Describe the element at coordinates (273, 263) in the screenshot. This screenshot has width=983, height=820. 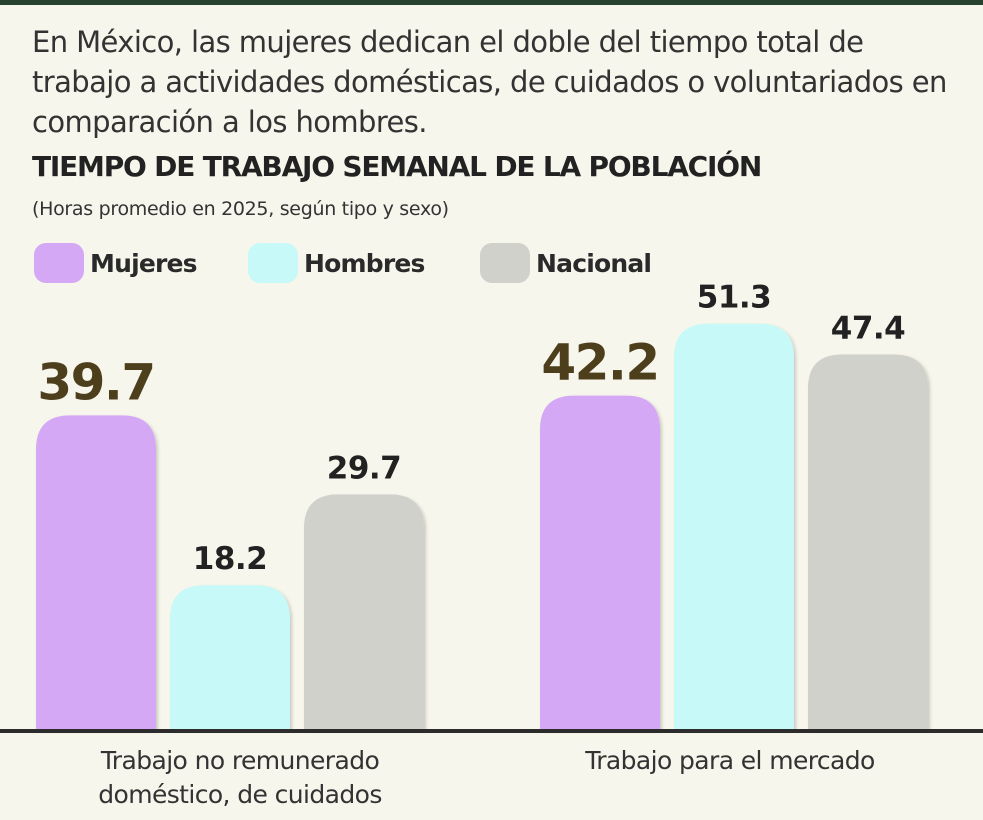
I see `legend-swatch-hombres` at that location.